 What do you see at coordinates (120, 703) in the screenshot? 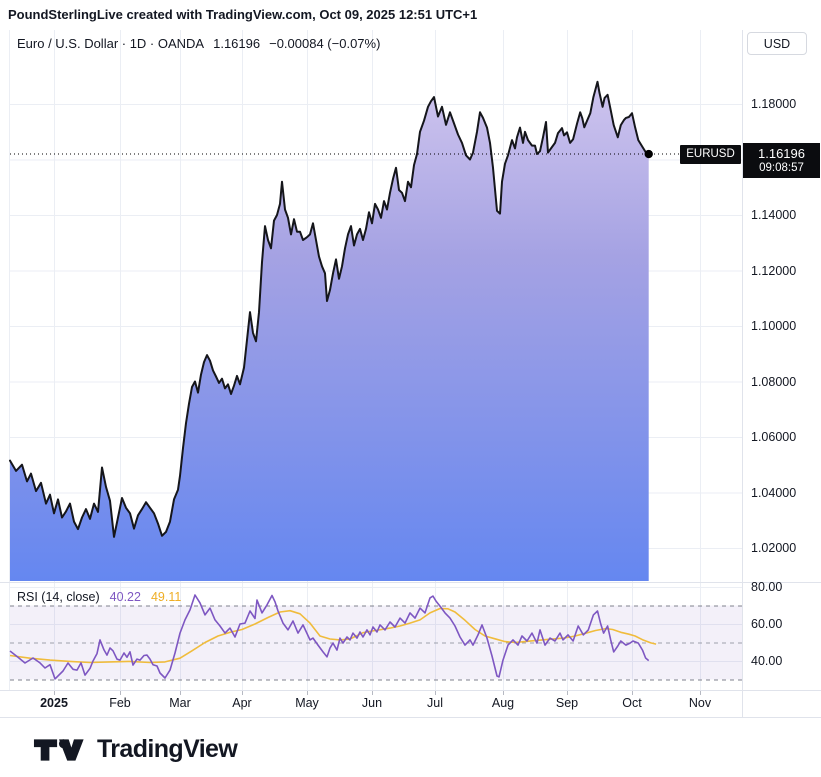
I see `time-tick-label: Feb` at bounding box center [120, 703].